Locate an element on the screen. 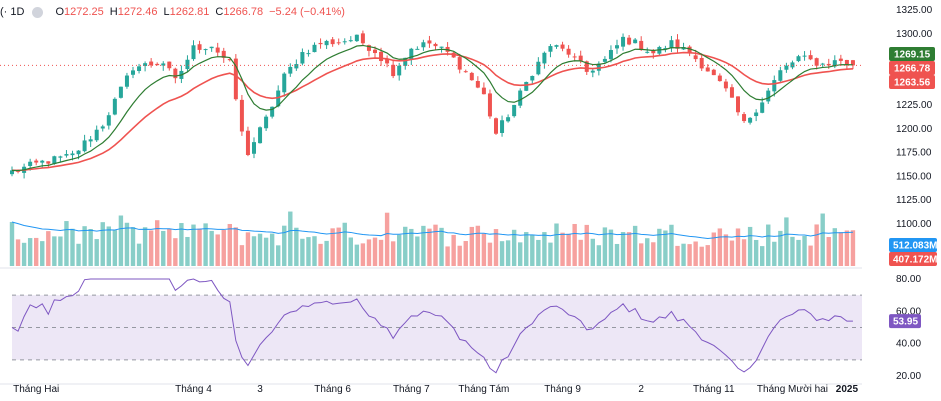 This screenshot has height=401, width=941. price-tag-label: 1263.56 is located at coordinates (912, 83).